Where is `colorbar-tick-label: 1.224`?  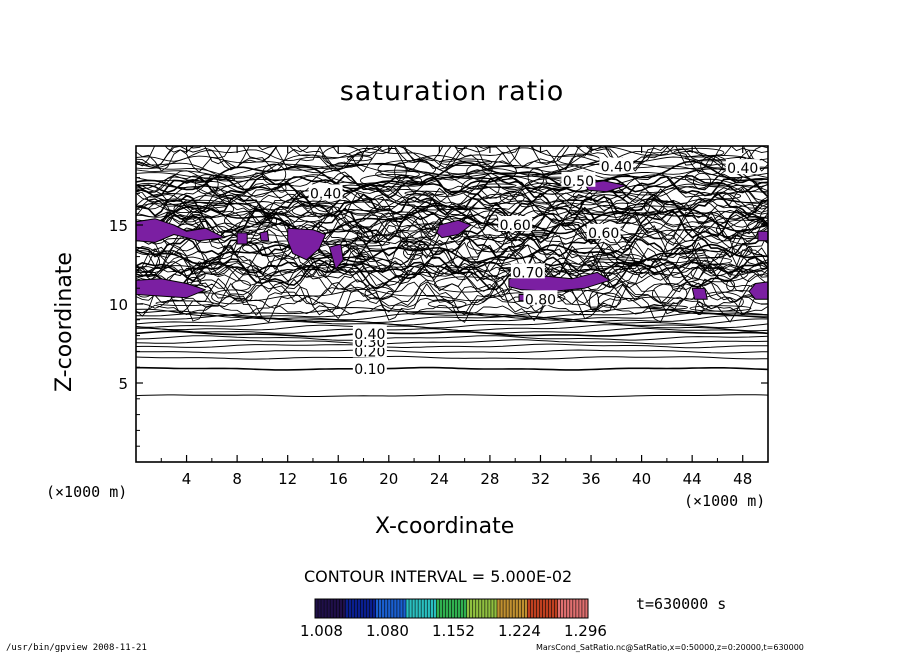 colorbar-tick-label: 1.224 is located at coordinates (519, 631).